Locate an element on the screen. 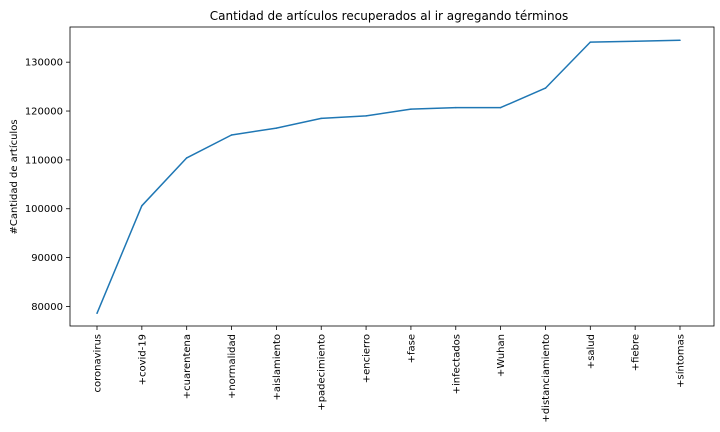  x-tick-label: +cuarentena is located at coordinates (187, 366).